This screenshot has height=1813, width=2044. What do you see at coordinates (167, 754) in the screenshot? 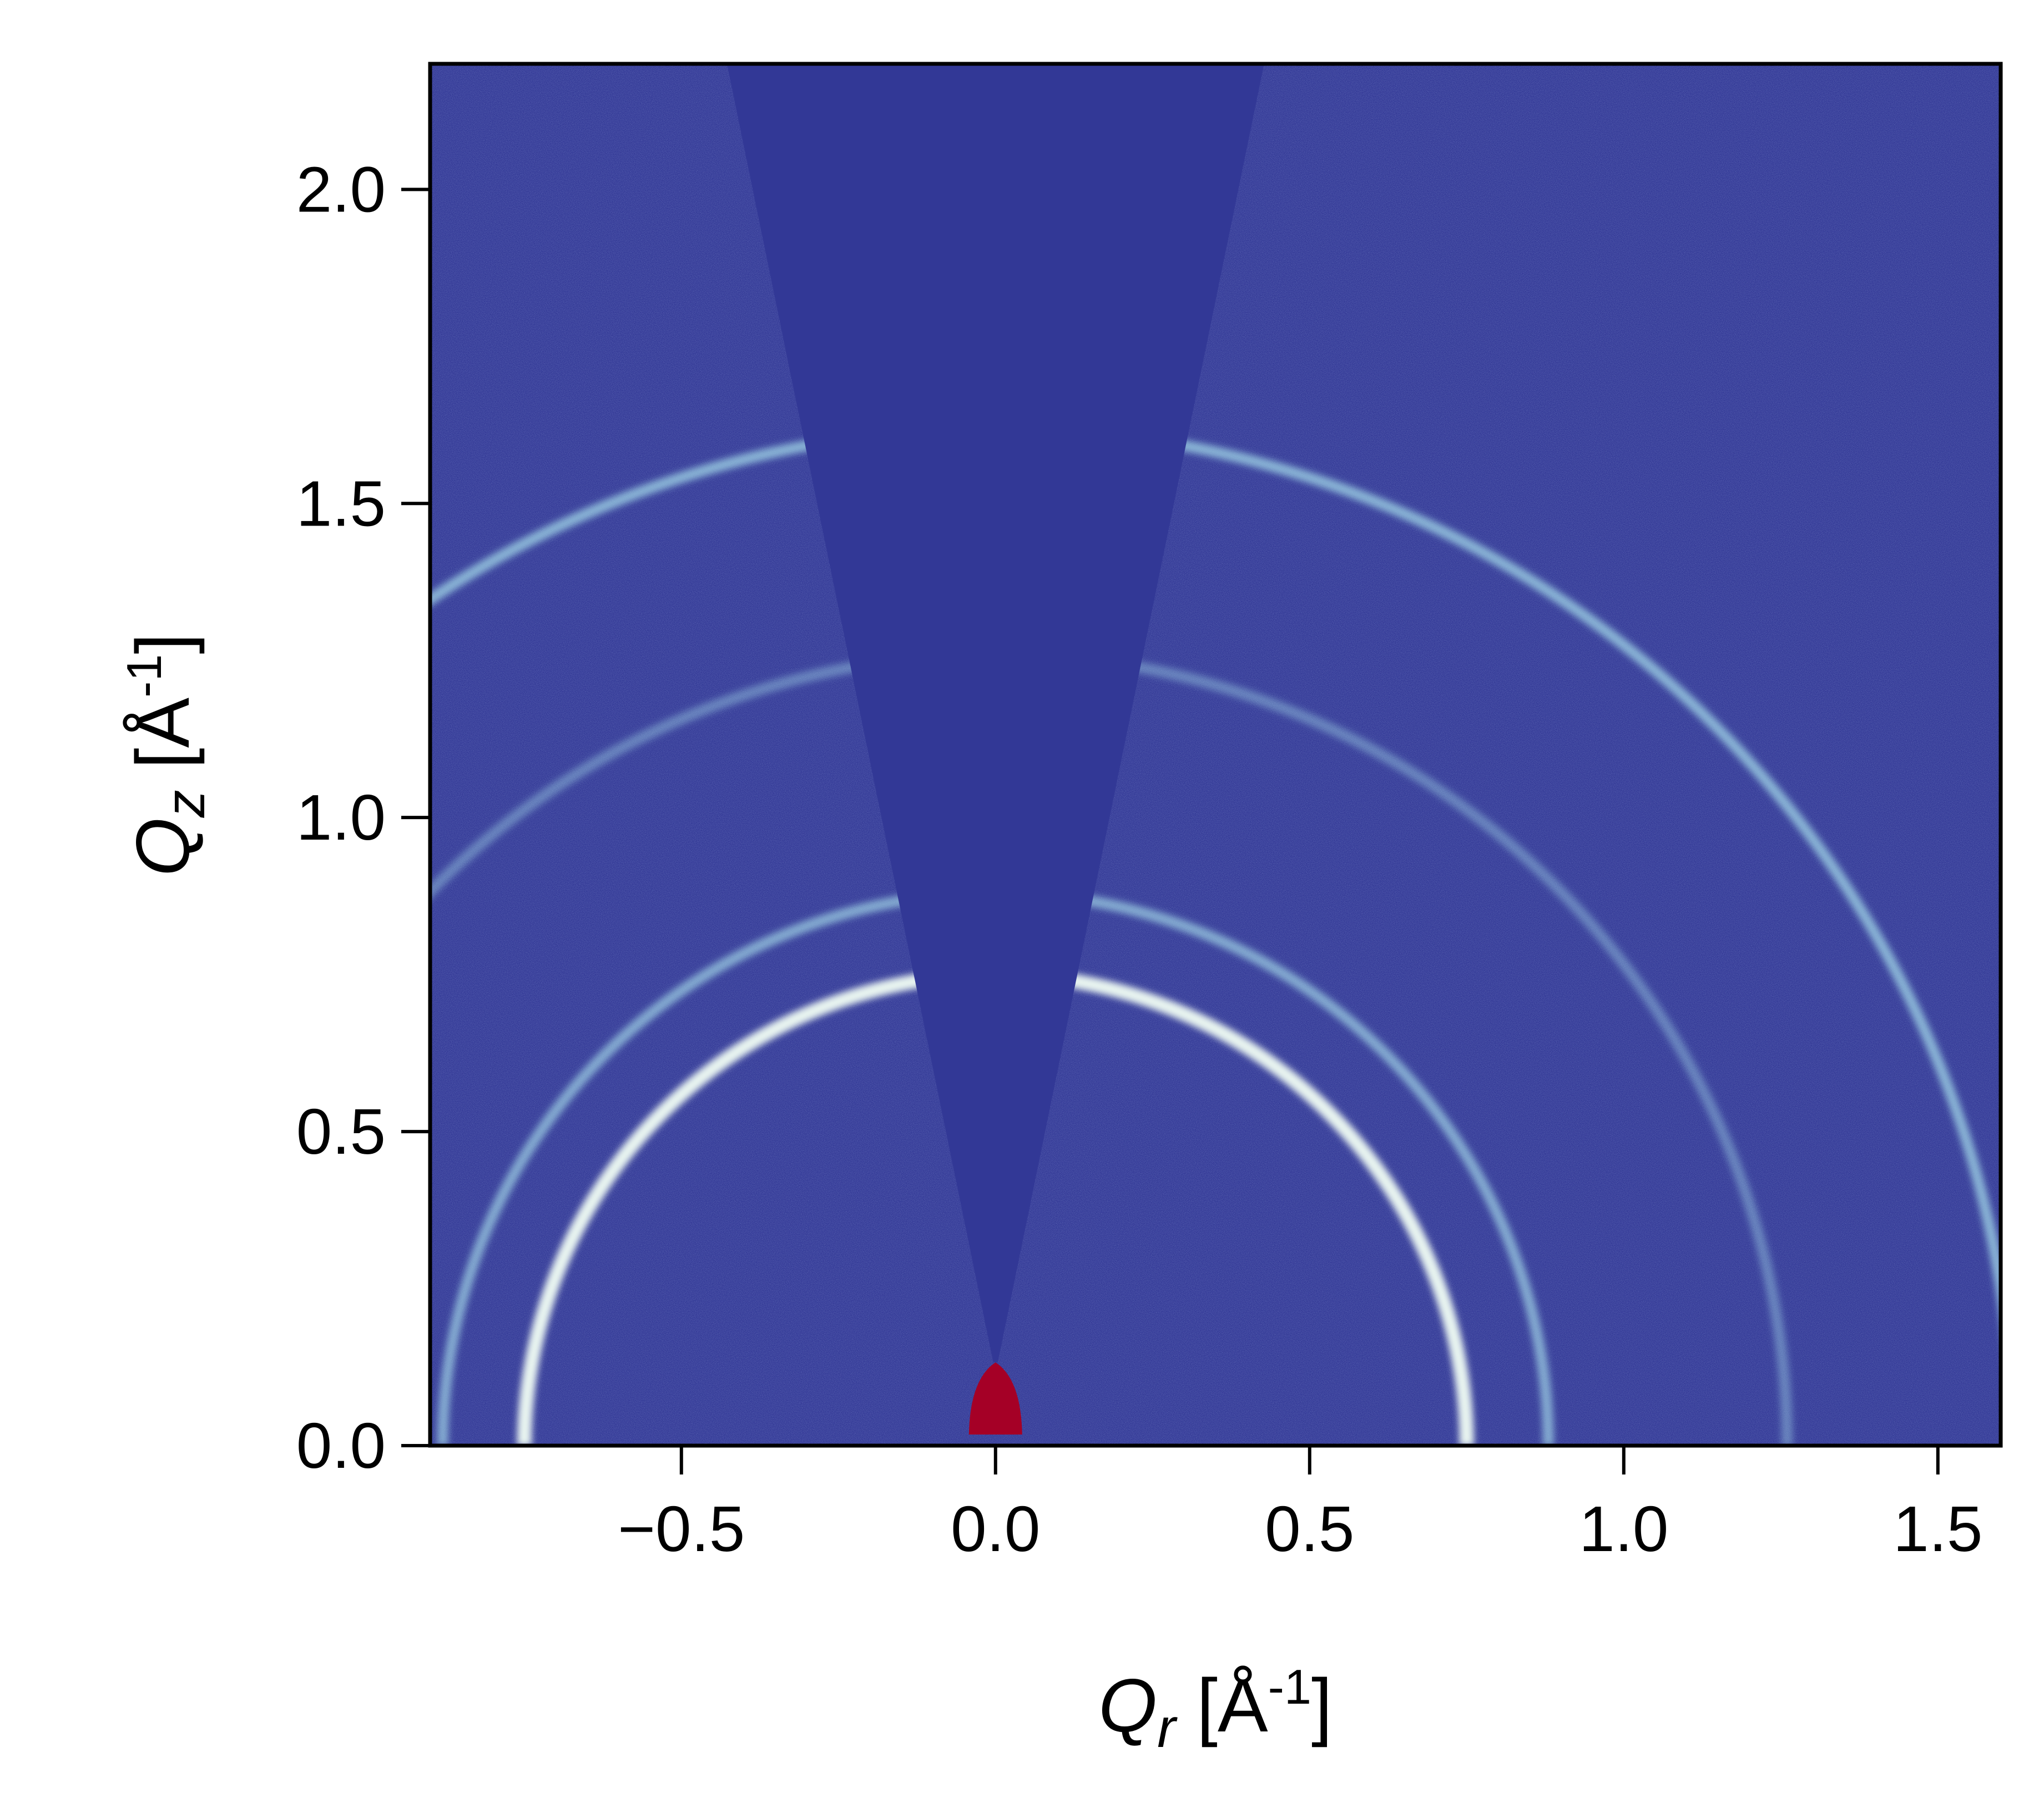
I see `y-axis-label: Qz [Å-1]` at bounding box center [167, 754].